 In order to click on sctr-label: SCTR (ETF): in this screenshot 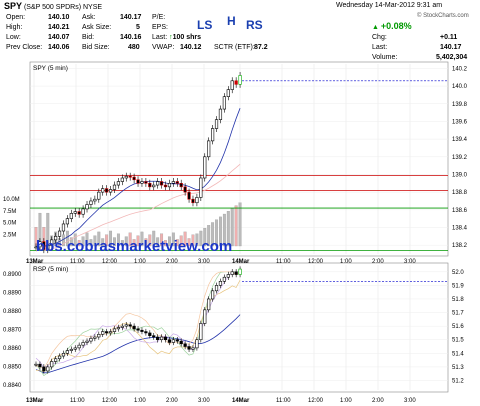, I will do `click(234, 47)`.